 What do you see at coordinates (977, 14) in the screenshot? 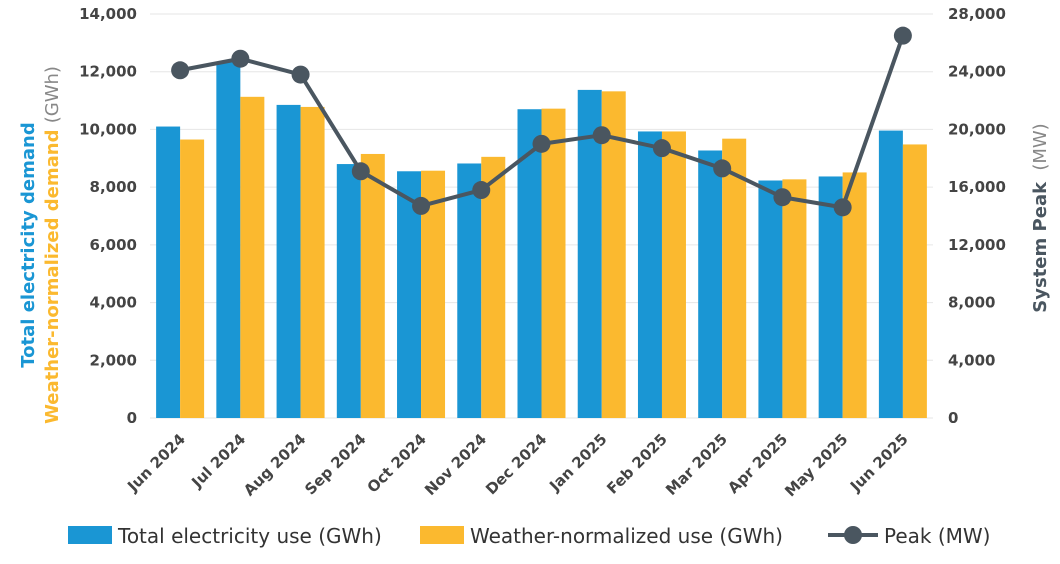
I see `right-tick-label: 28,000` at bounding box center [977, 14].